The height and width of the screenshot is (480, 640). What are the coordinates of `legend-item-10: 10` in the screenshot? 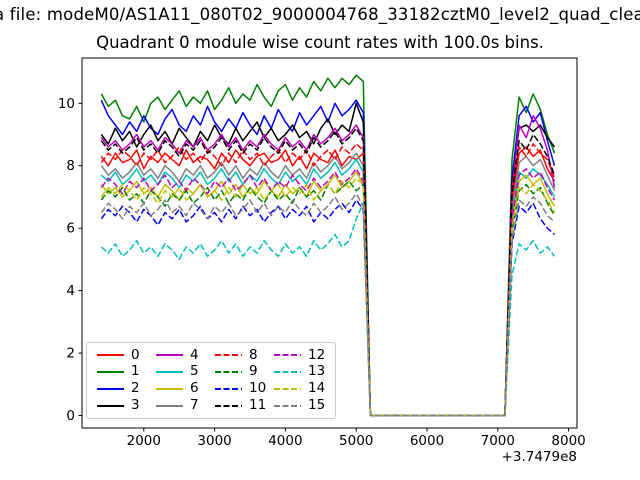 It's located at (240, 389).